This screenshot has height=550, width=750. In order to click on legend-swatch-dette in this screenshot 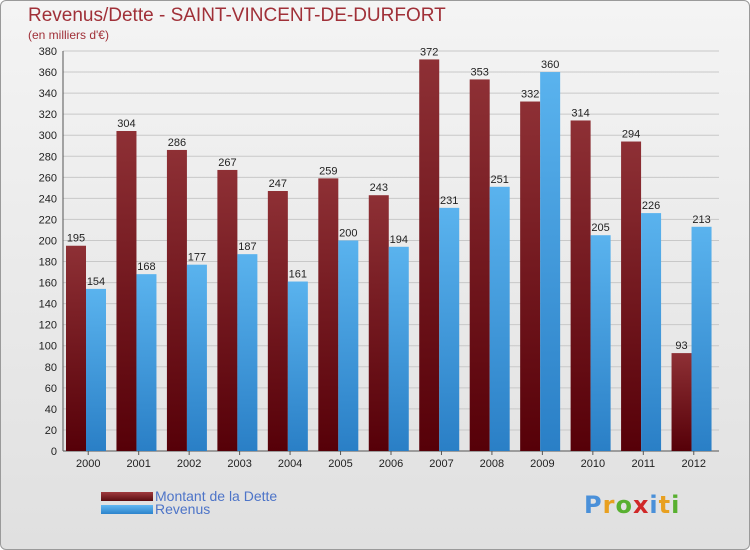, I will do `click(127, 496)`.